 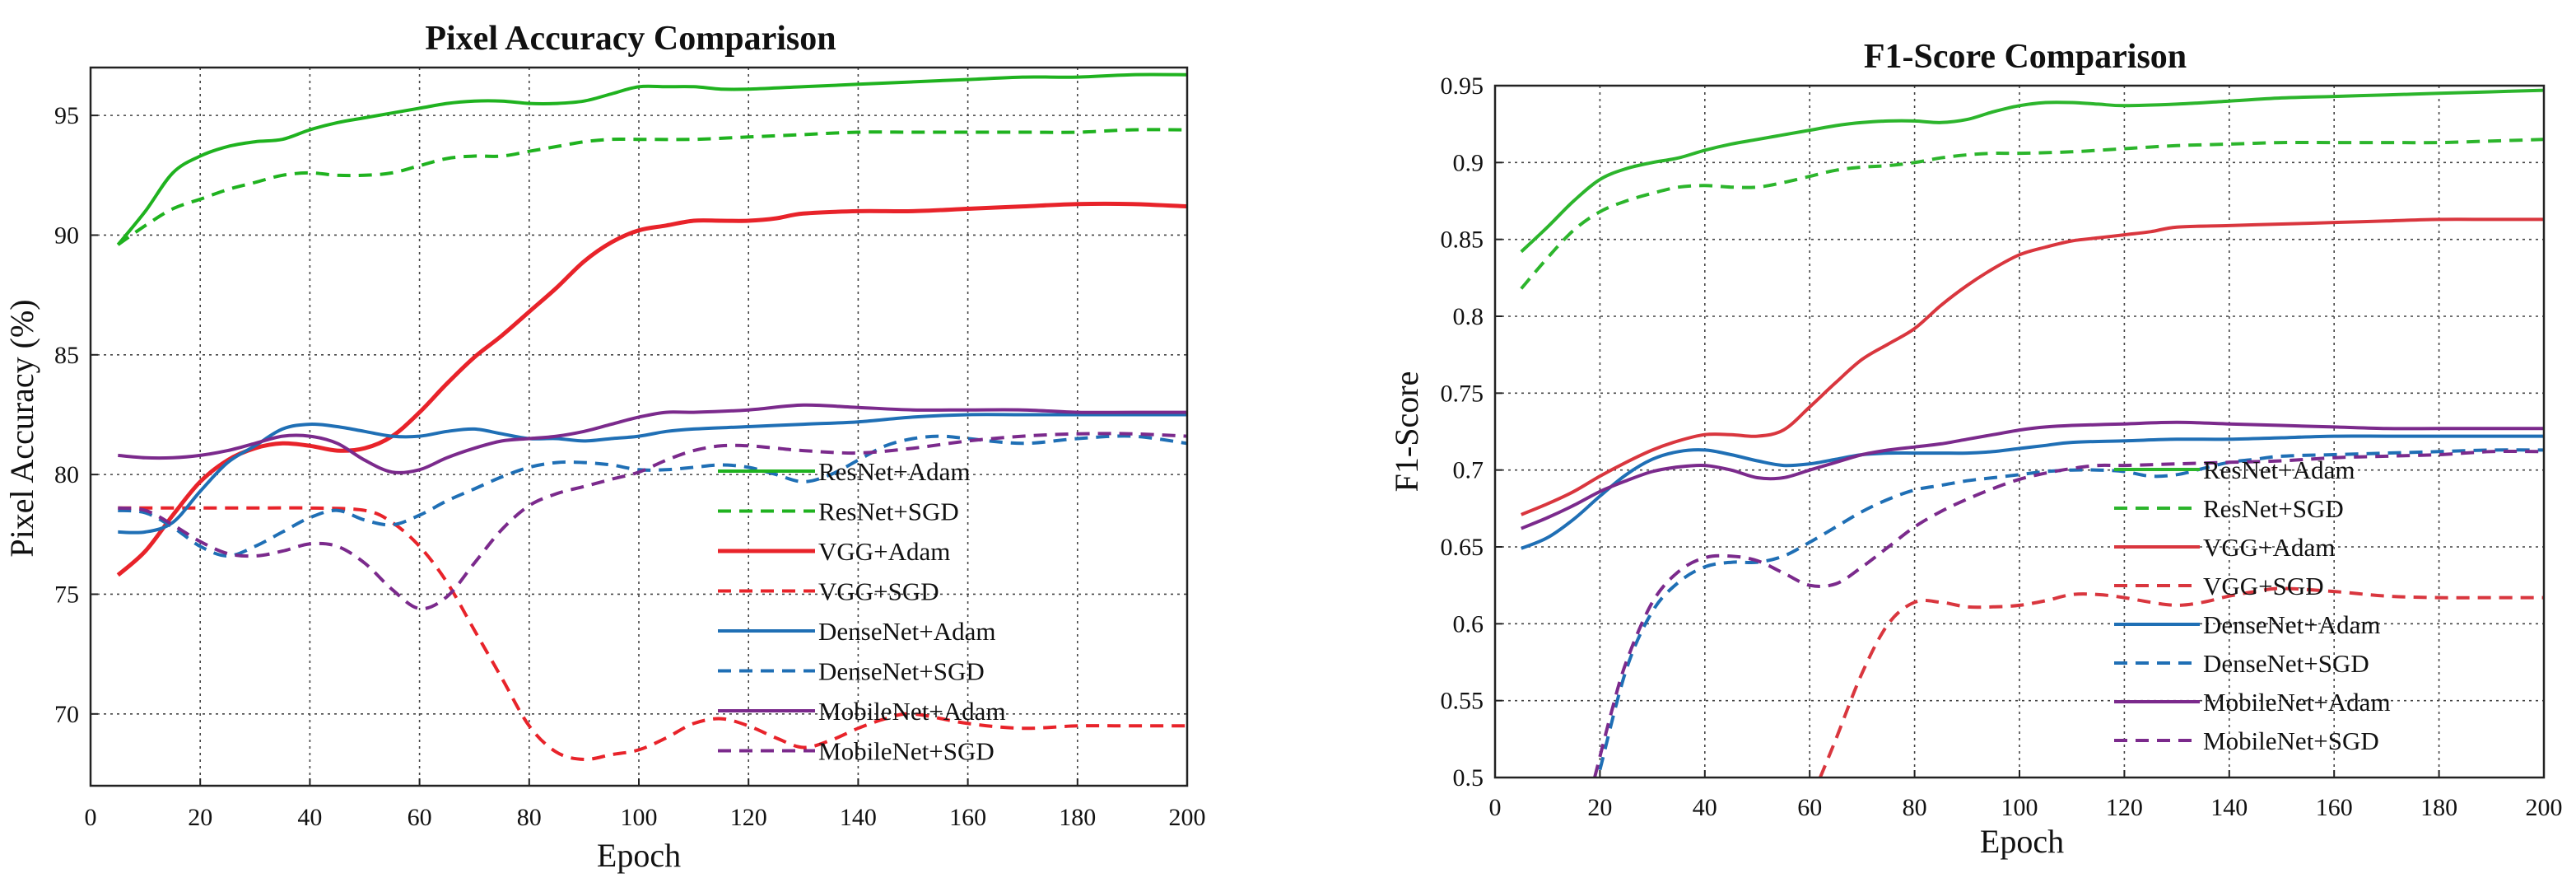 I want to click on chart-title: Pixel Accuracy Comparison, so click(x=630, y=39).